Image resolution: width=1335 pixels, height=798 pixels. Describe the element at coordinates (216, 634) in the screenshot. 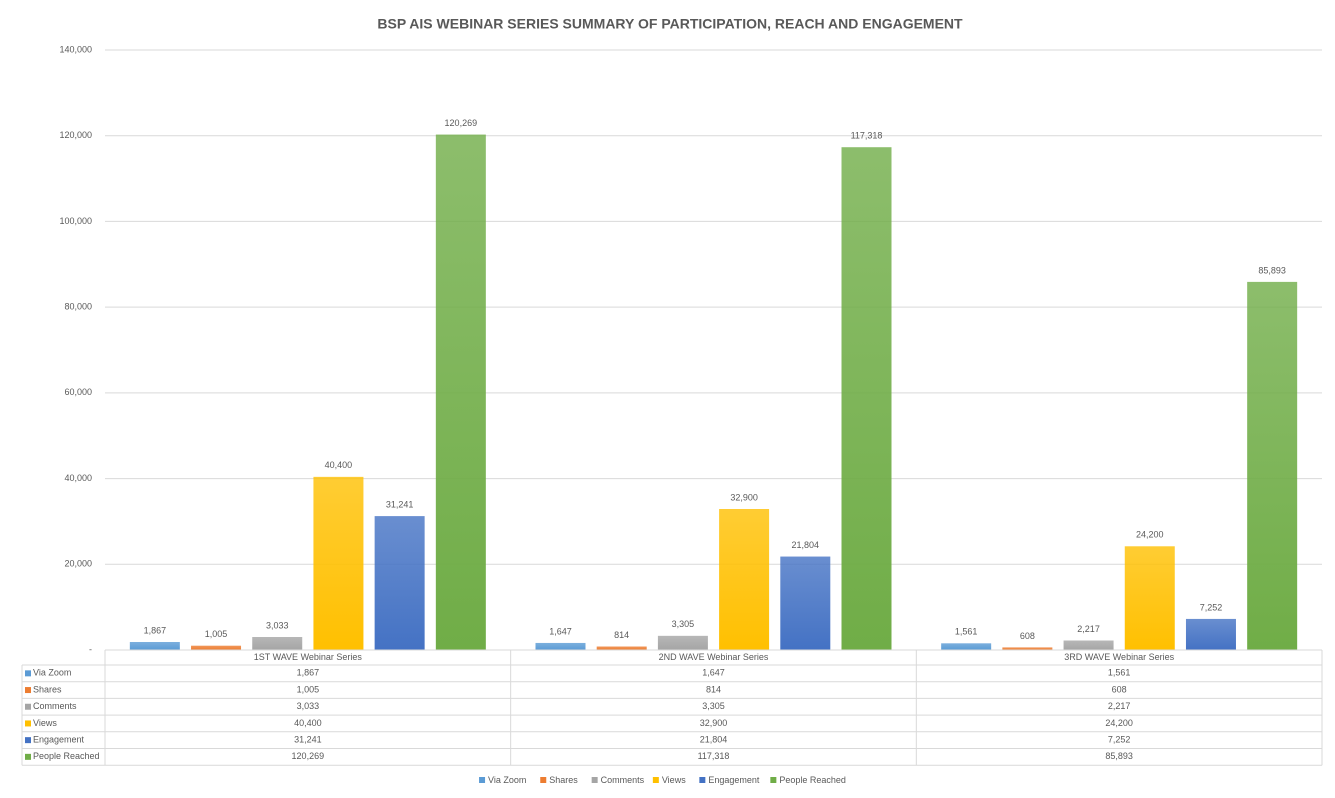

I see `data-label: 1,005` at that location.